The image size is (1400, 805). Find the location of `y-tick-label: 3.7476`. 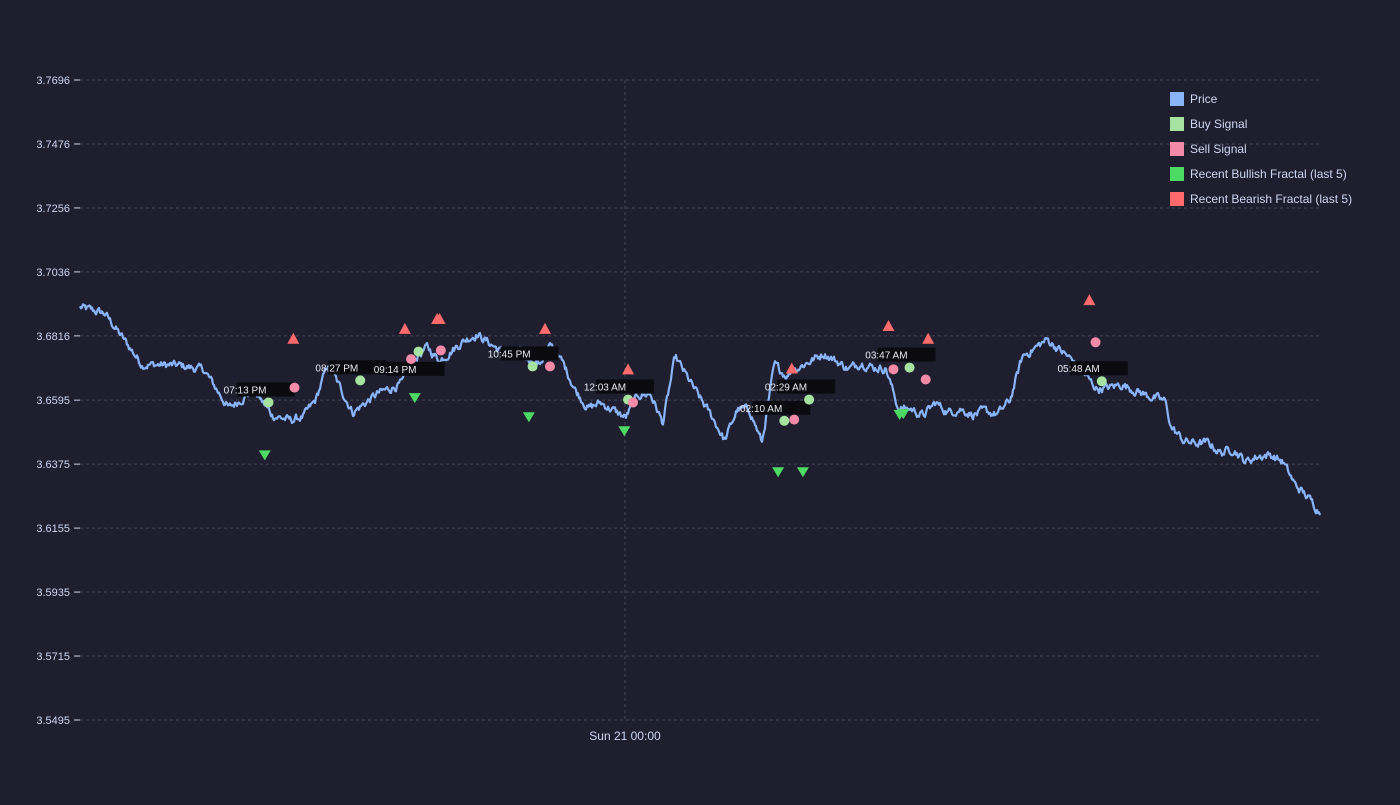

y-tick-label: 3.7476 is located at coordinates (53, 145).